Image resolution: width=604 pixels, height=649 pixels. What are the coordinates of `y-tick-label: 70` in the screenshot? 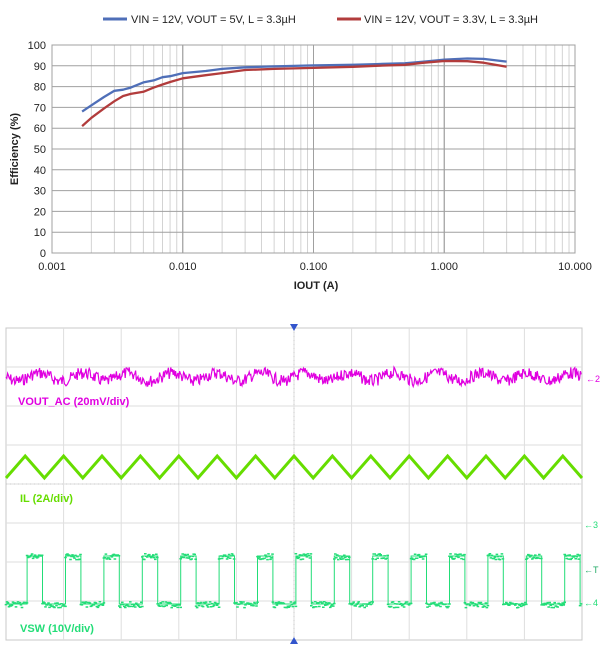 It's located at (40, 108).